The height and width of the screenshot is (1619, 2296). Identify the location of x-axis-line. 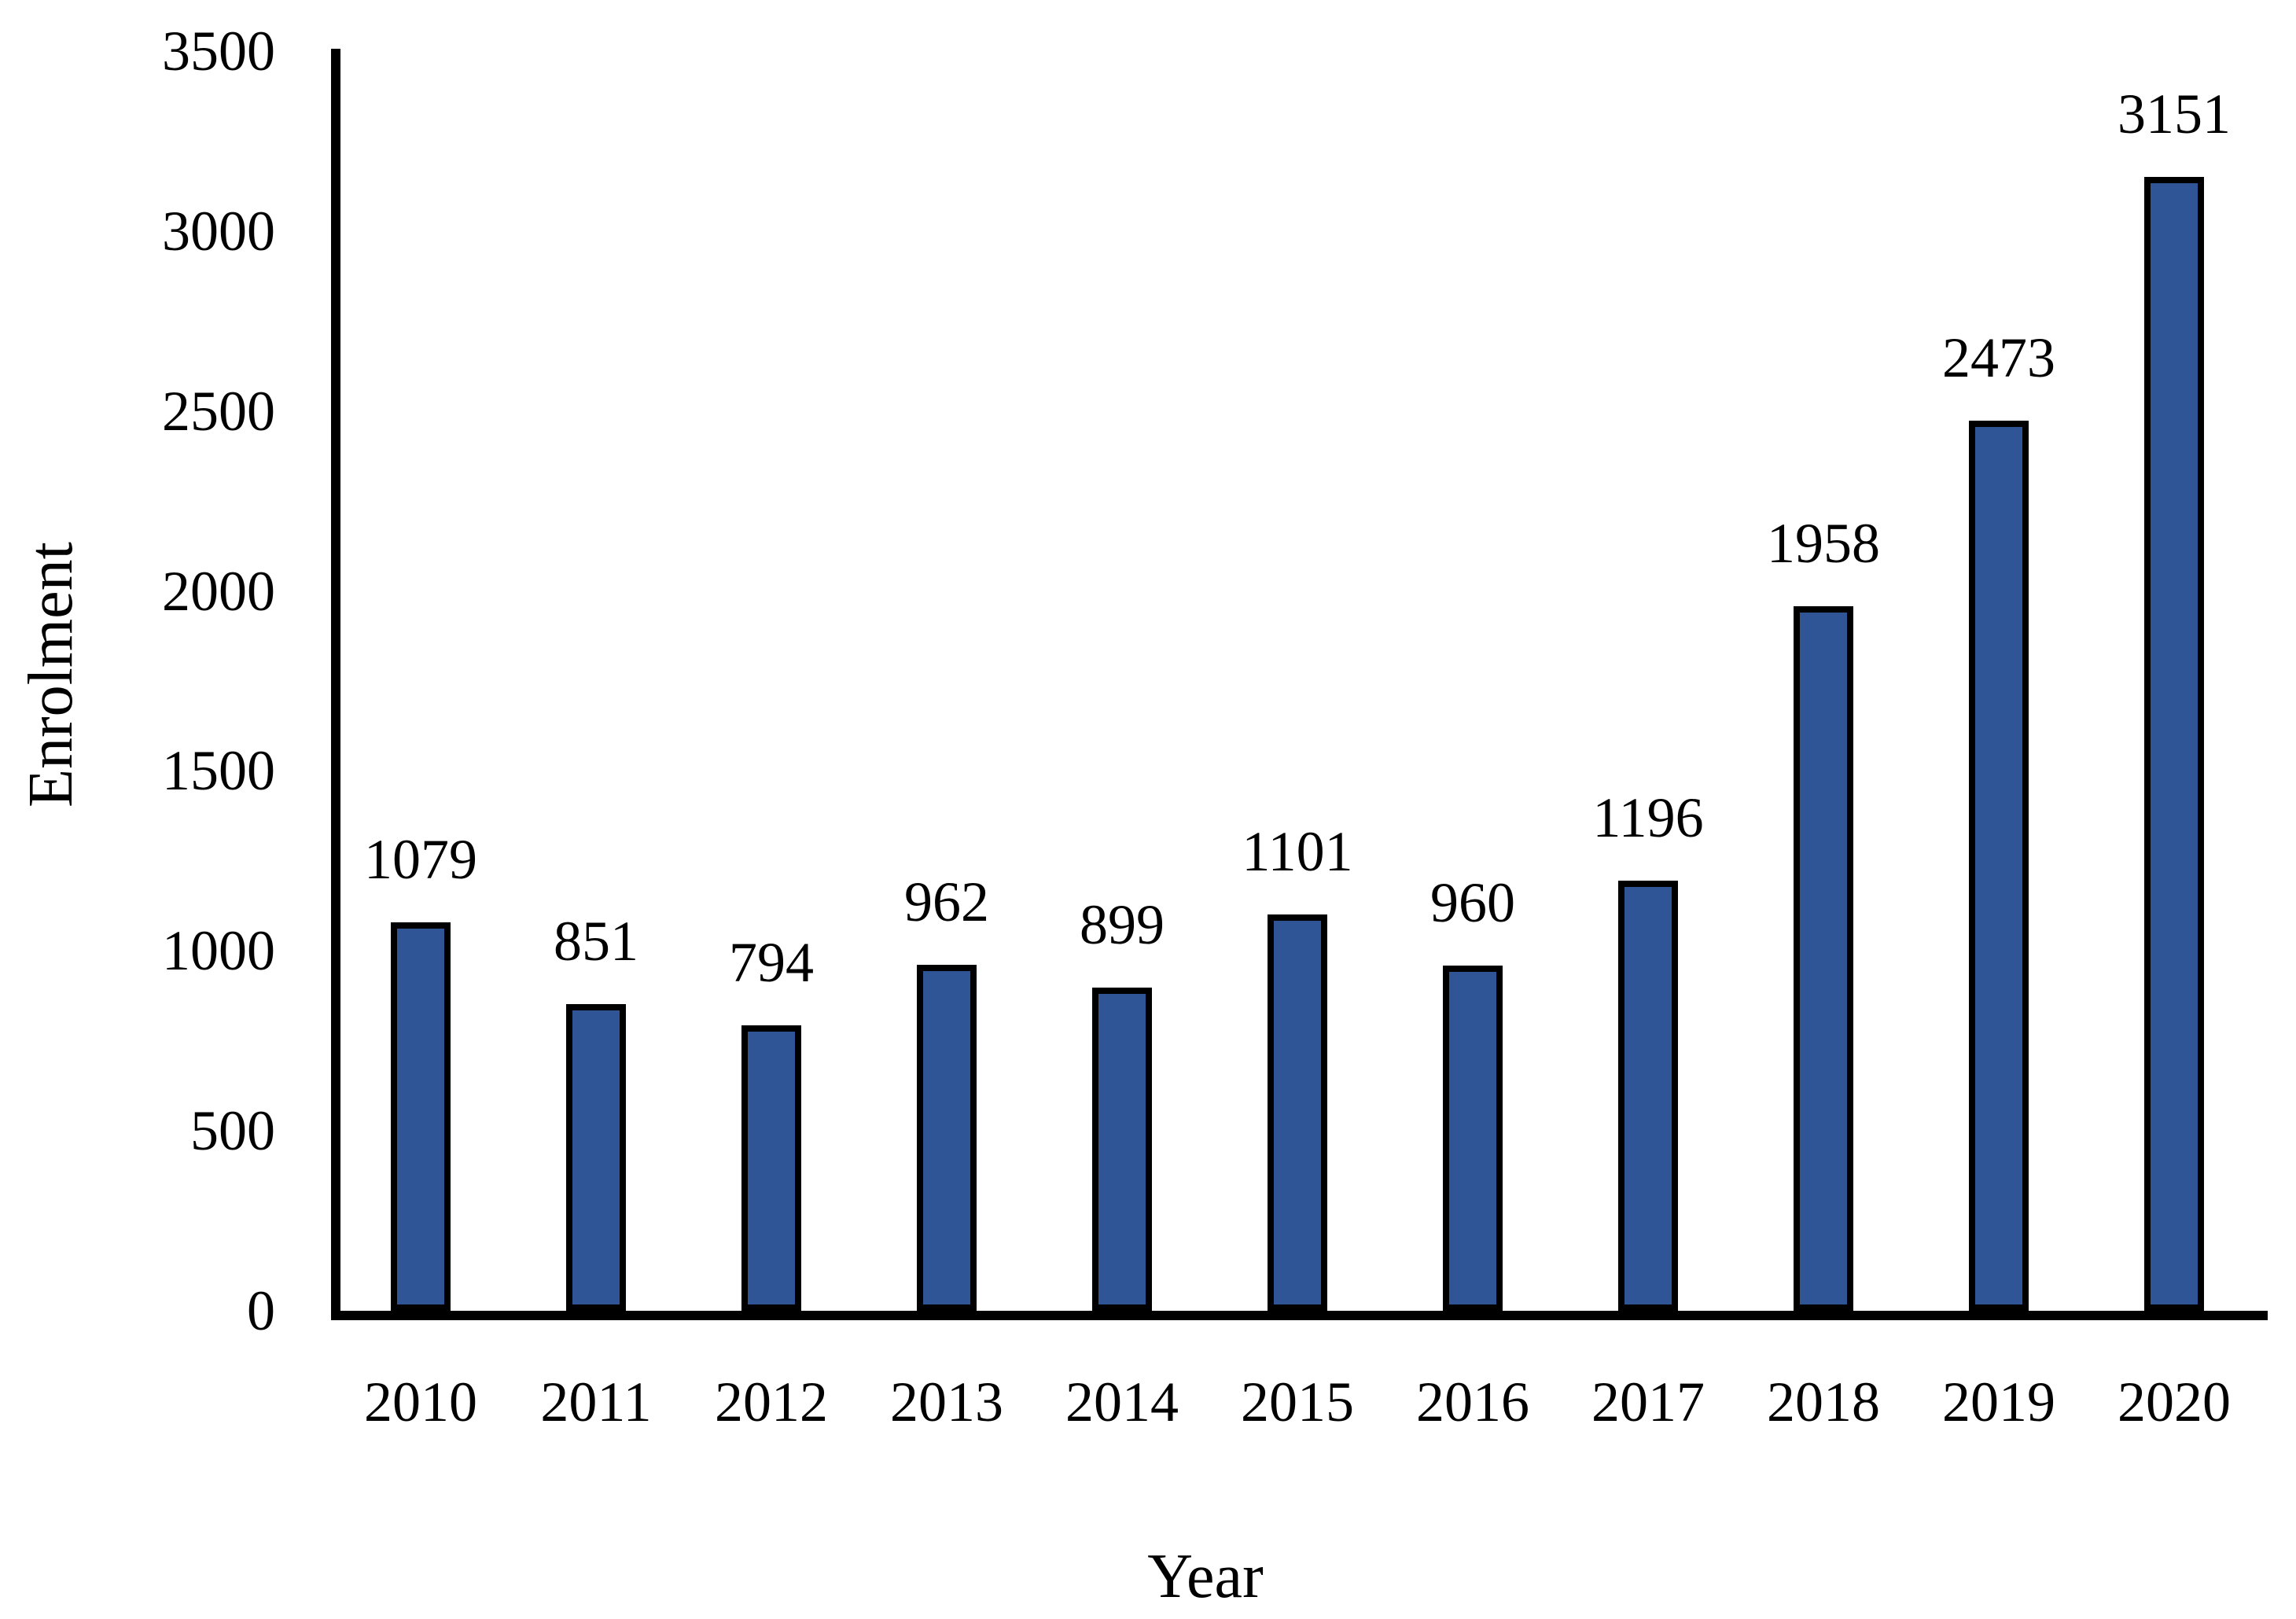
(1299, 1315).